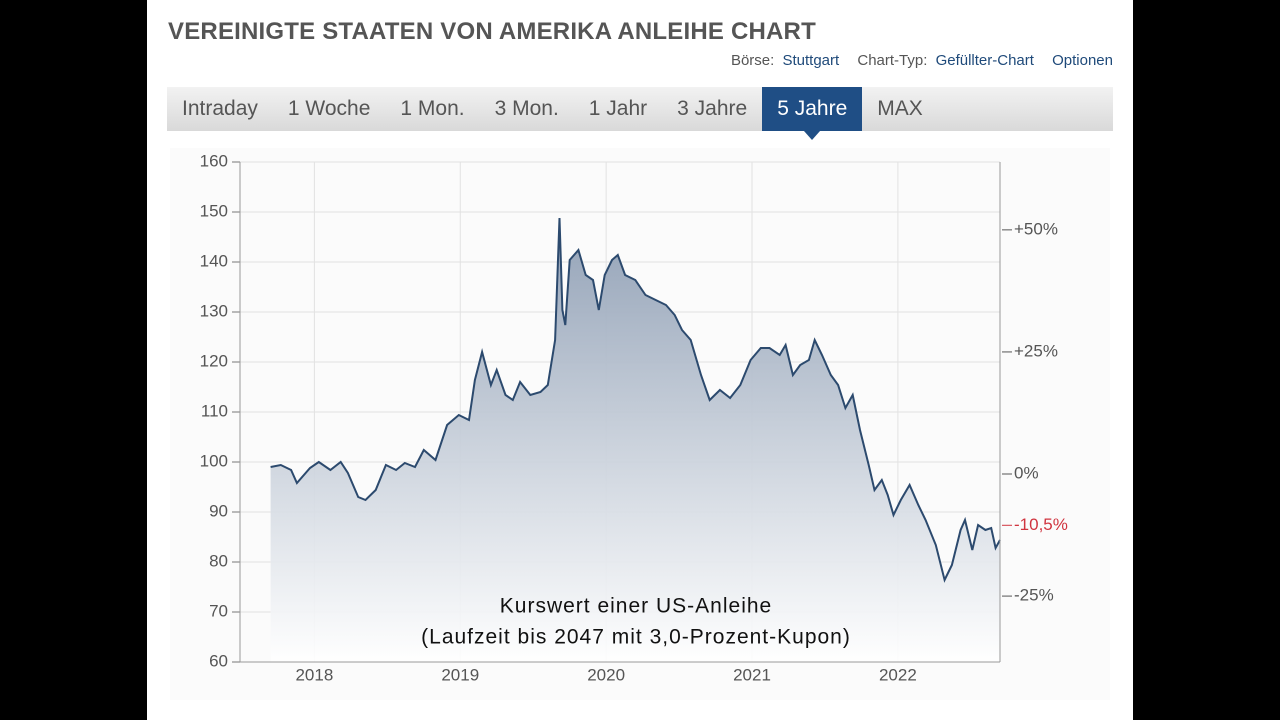 The image size is (1280, 720). Describe the element at coordinates (214, 360) in the screenshot. I see `y-tick-label: 120` at that location.